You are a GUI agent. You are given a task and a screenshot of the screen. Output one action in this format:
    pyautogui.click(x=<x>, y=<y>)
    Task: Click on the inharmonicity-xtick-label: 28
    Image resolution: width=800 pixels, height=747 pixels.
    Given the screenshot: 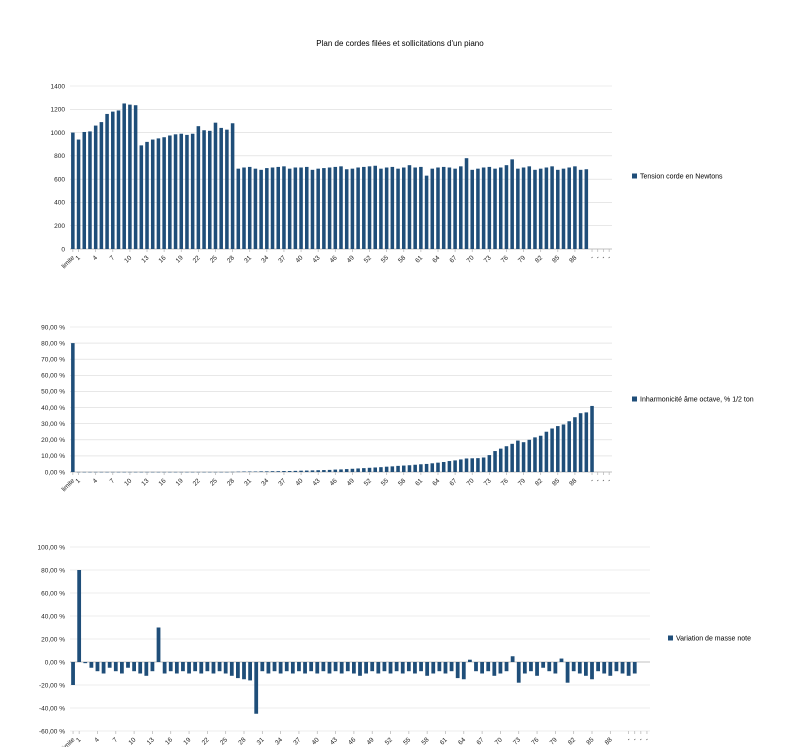 What is the action you would take?
    pyautogui.click(x=231, y=482)
    